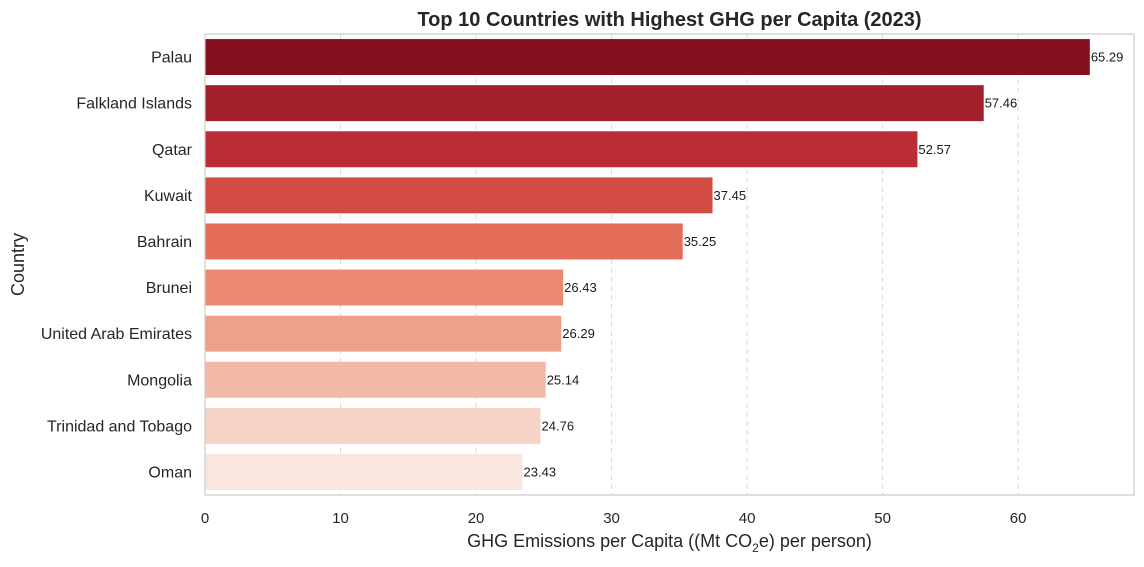 This screenshot has height=567, width=1144. What do you see at coordinates (119, 426) in the screenshot?
I see `y-tick-label: Trinidad and Tobago` at bounding box center [119, 426].